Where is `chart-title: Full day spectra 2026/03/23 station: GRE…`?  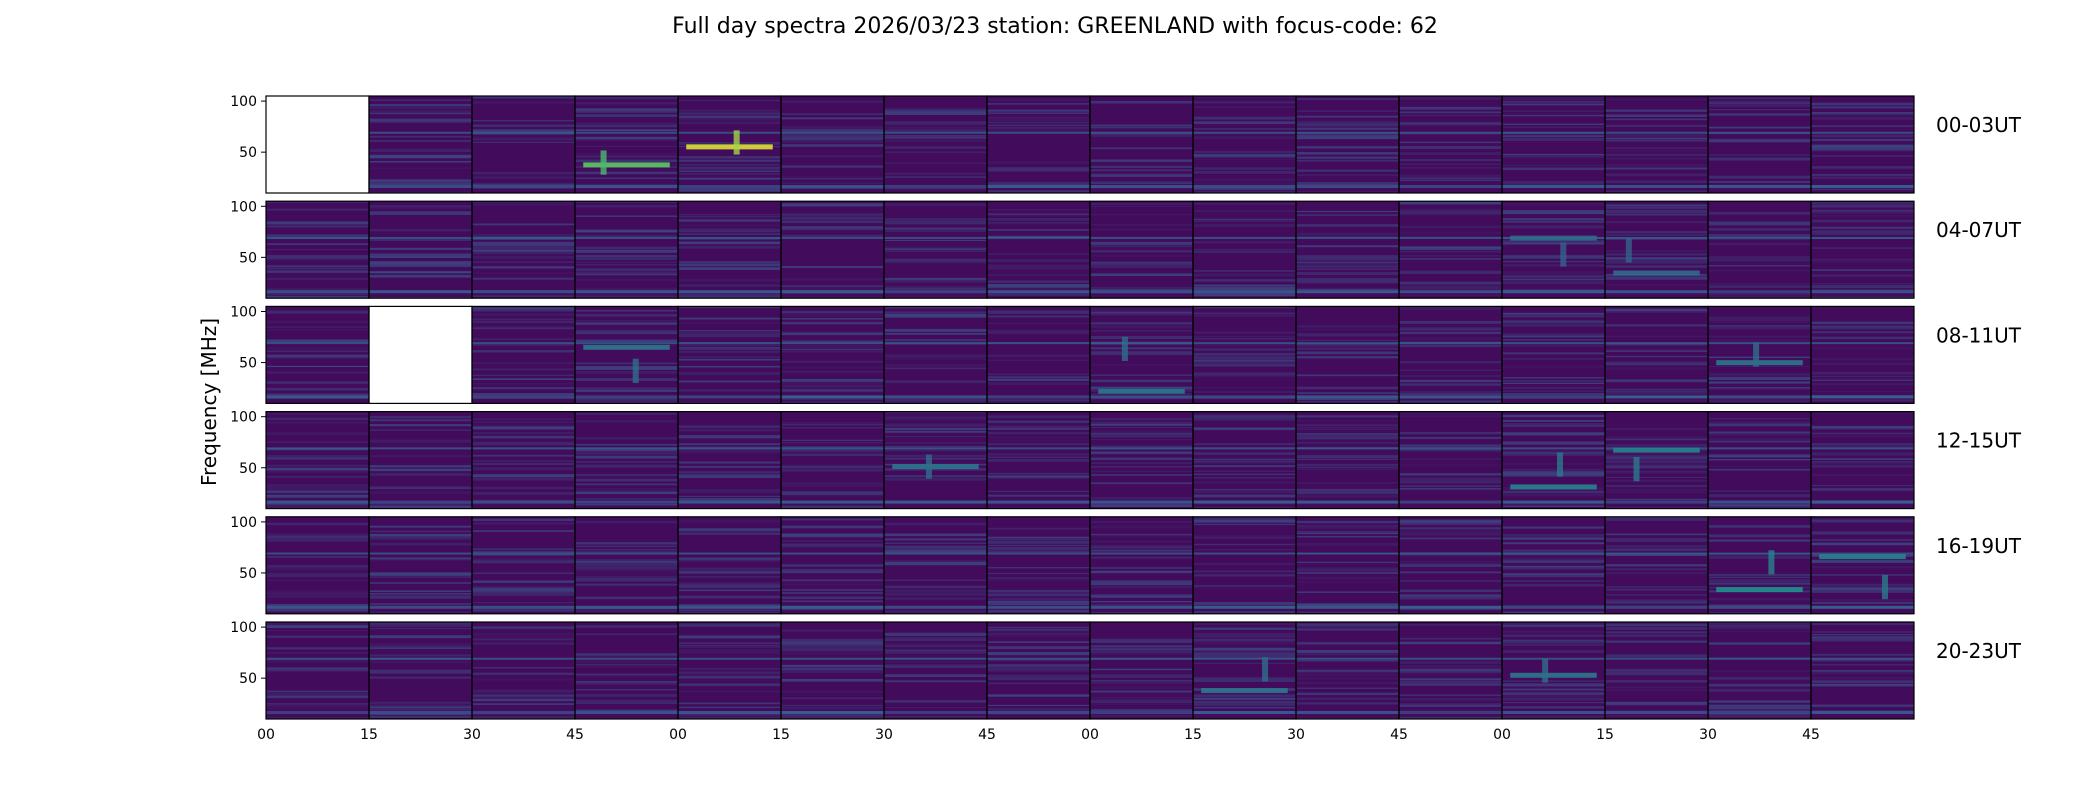
chart-title: Full day spectra 2026/03/23 station: GRE… is located at coordinates (1055, 26).